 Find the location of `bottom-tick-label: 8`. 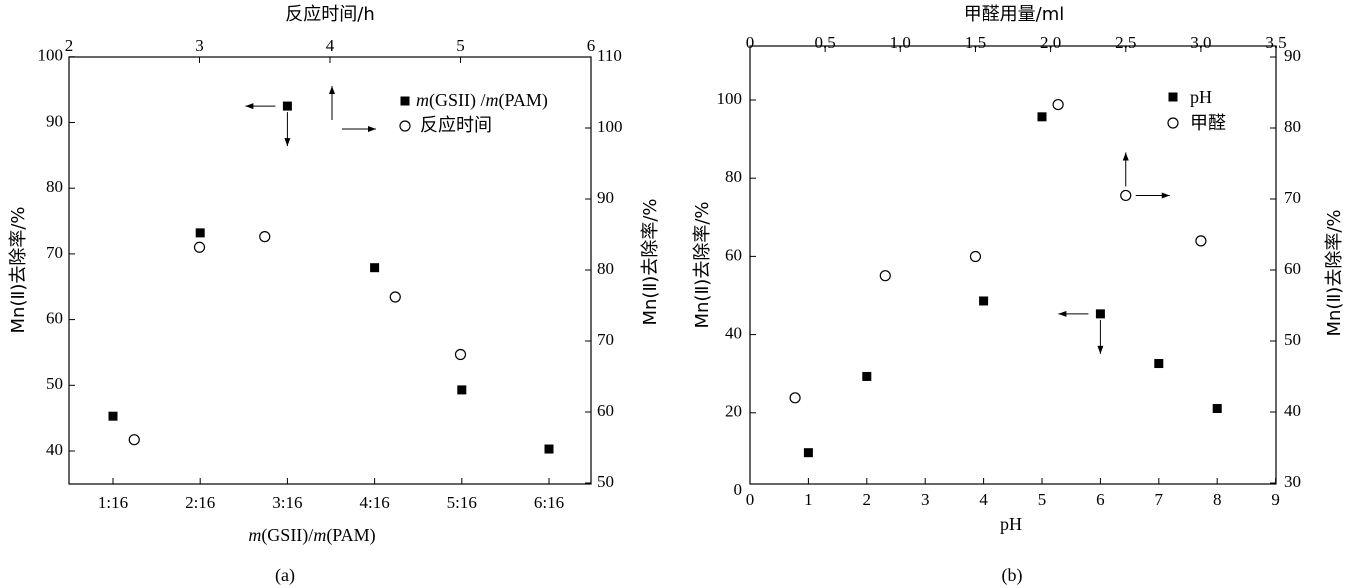

bottom-tick-label: 8 is located at coordinates (1217, 499).